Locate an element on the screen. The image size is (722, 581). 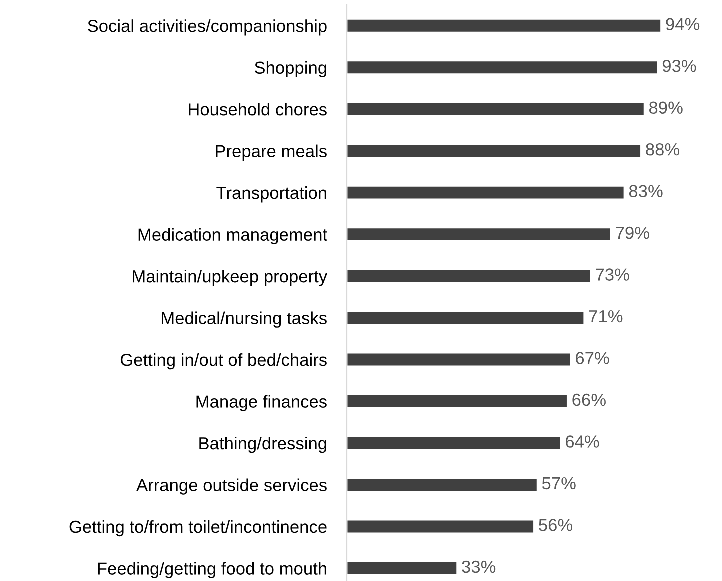
y-tick-label: Shopping is located at coordinates (290, 69).